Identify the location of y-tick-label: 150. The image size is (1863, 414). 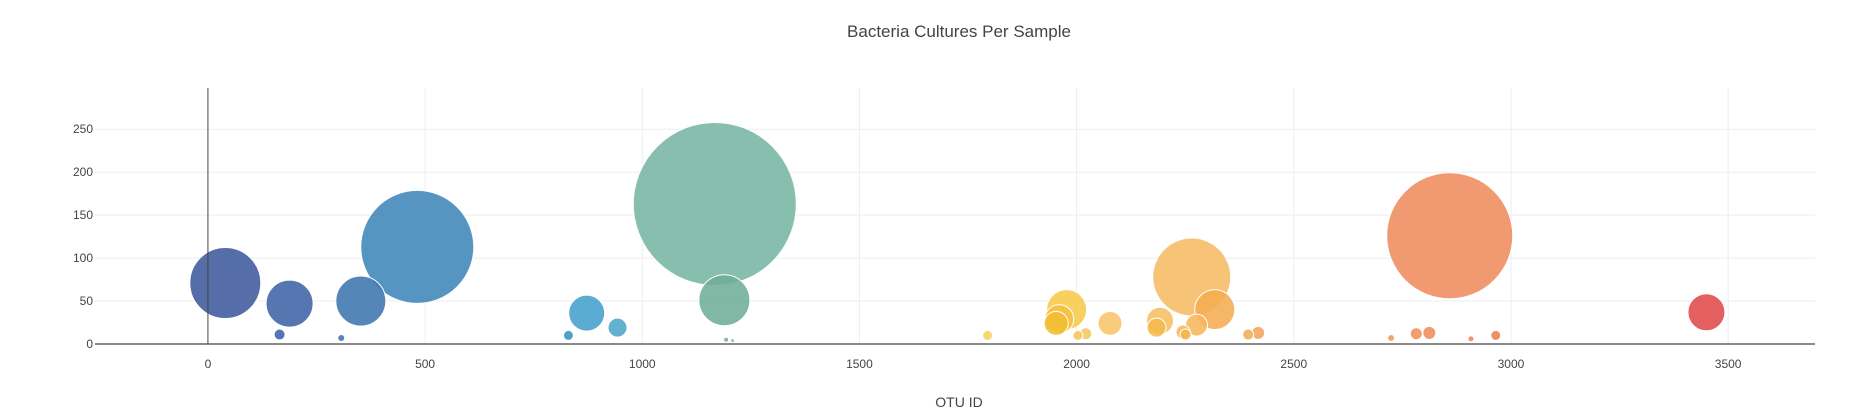
(83, 215).